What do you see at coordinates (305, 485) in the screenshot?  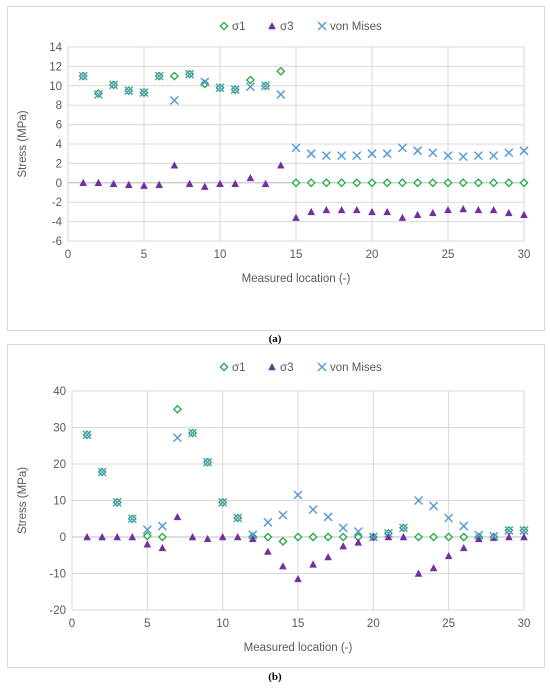 I see `chart-b-series-von-Mises` at bounding box center [305, 485].